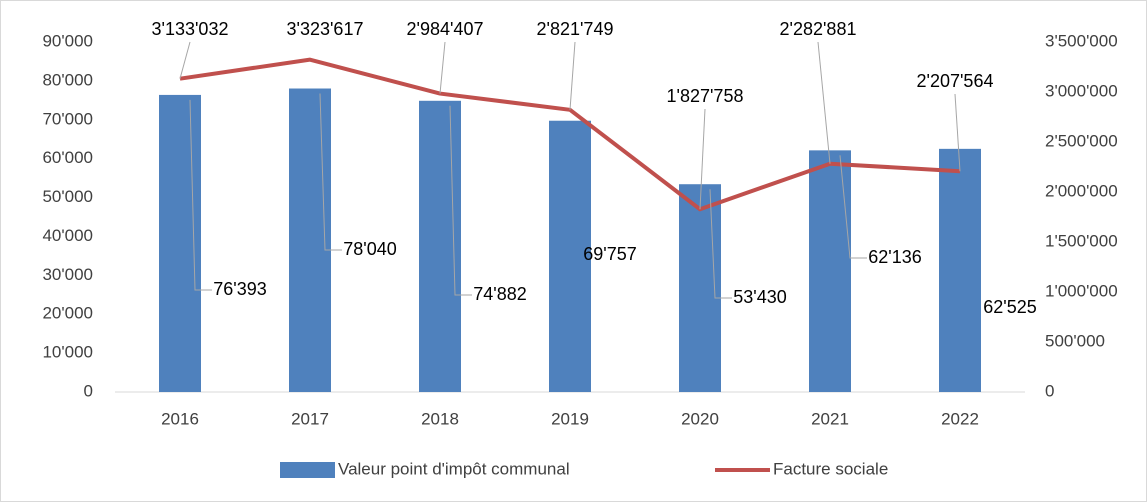  Describe the element at coordinates (67, 118) in the screenshot. I see `y-tick-label: 70'000` at that location.